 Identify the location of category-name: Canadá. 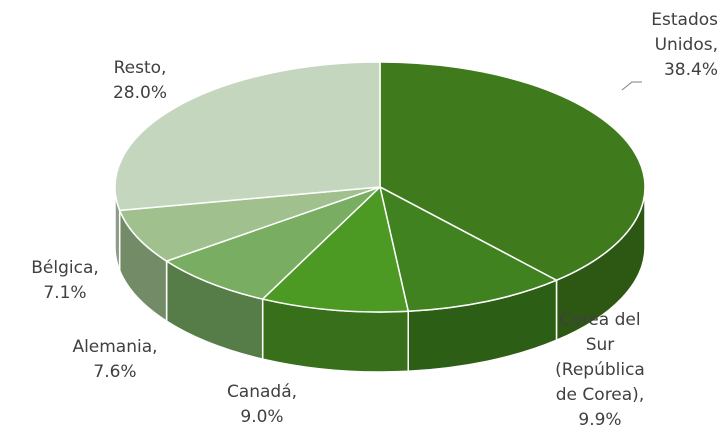
(259, 392).